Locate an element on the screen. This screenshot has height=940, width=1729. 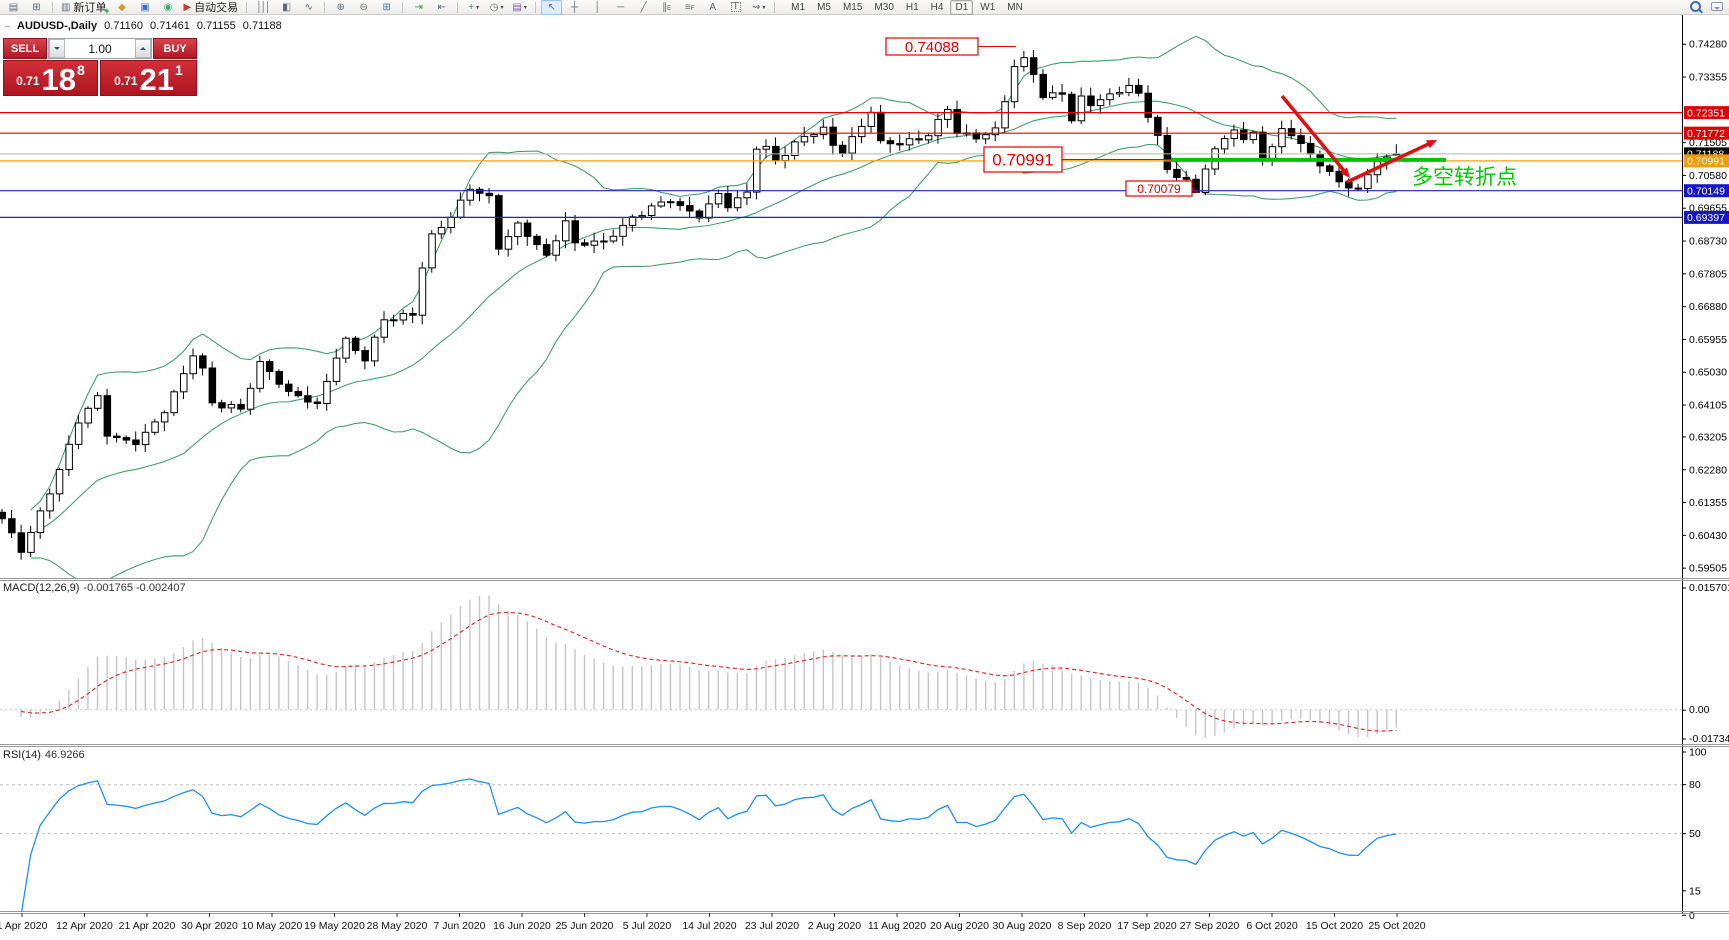
svg-text: 0.015701 is located at coordinates (1709, 588).